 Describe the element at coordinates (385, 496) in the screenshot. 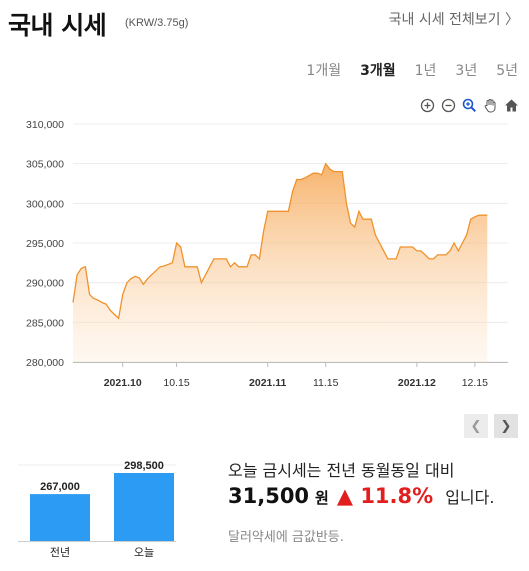

I see `change-percent: ▲ 11.8%` at that location.